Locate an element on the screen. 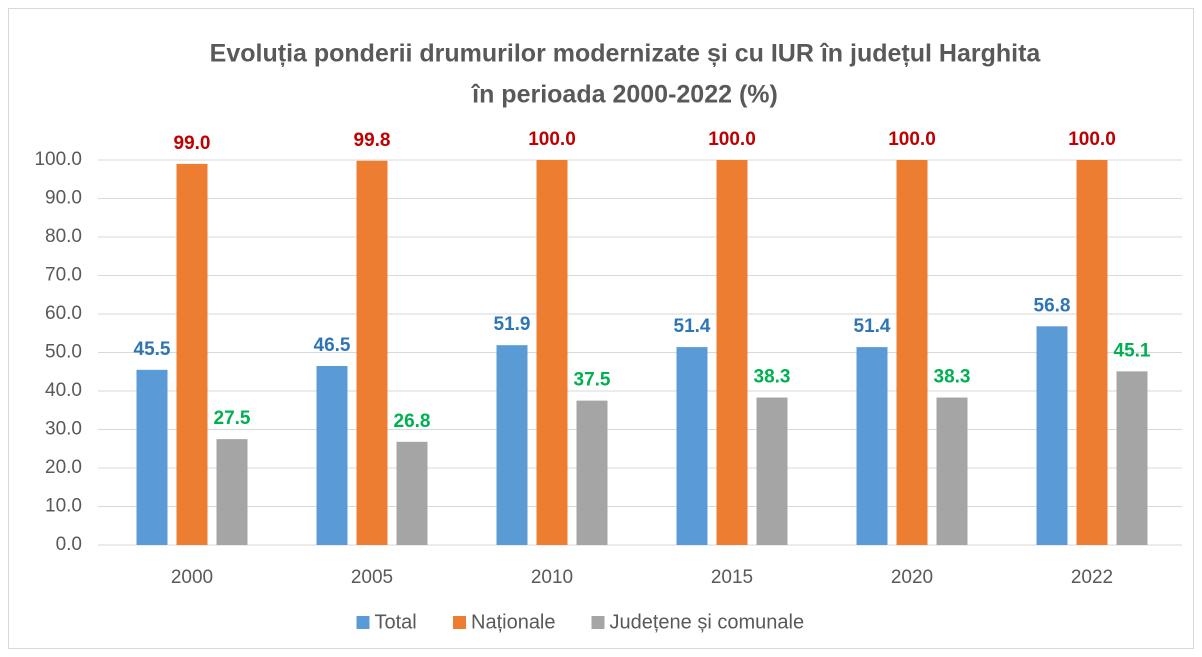  y-tick-label: 30.0 is located at coordinates (63, 429).